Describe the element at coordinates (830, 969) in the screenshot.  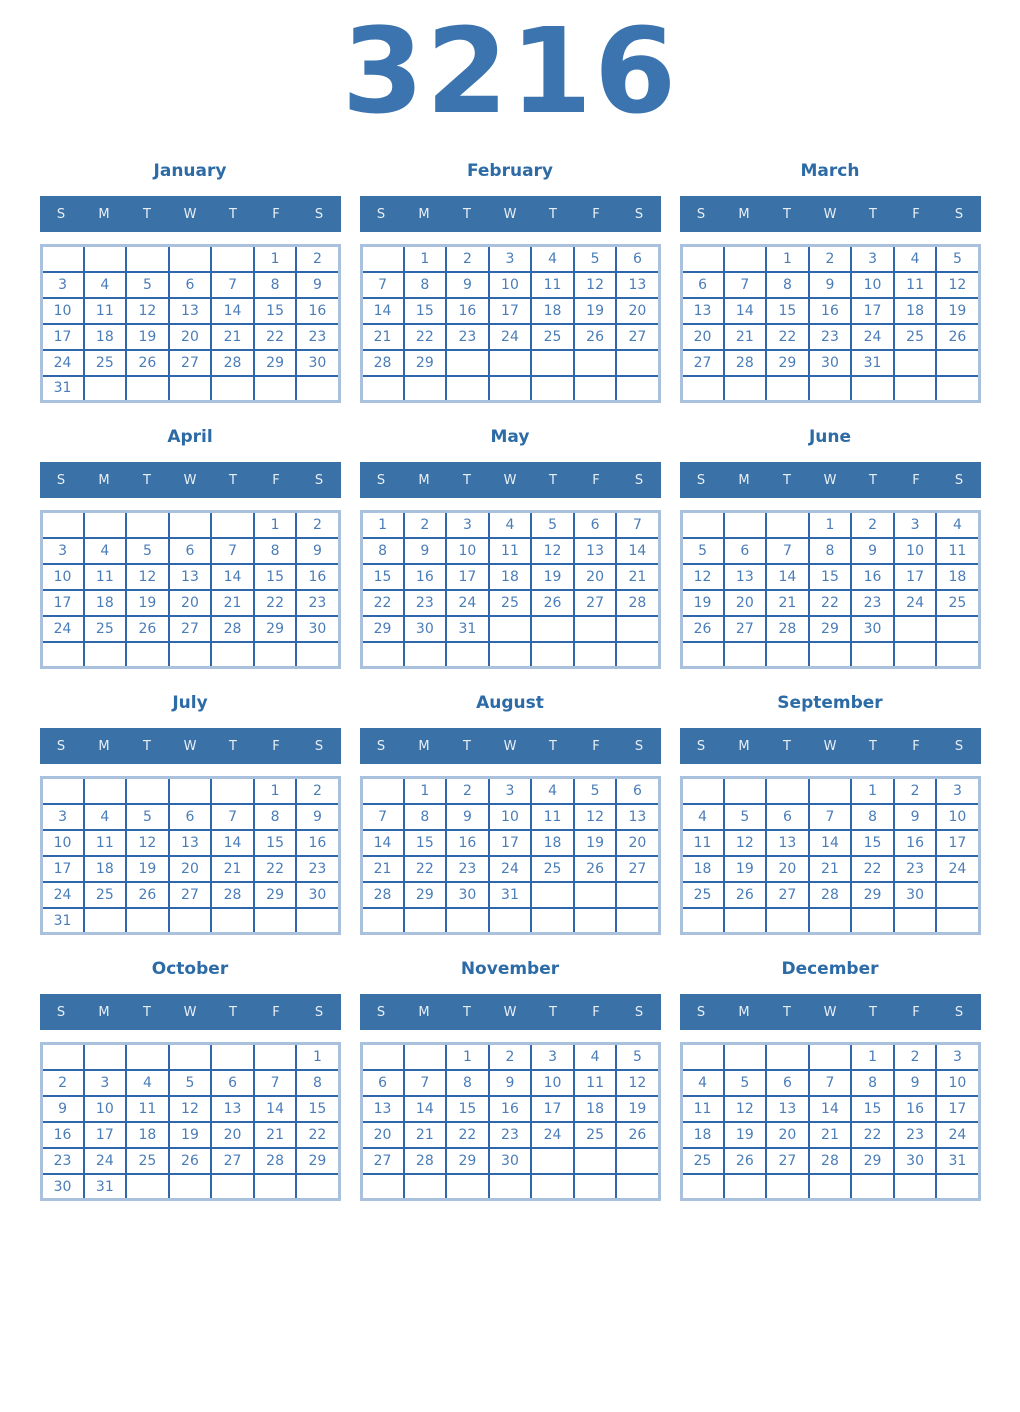
I see `month-title: December` at that location.